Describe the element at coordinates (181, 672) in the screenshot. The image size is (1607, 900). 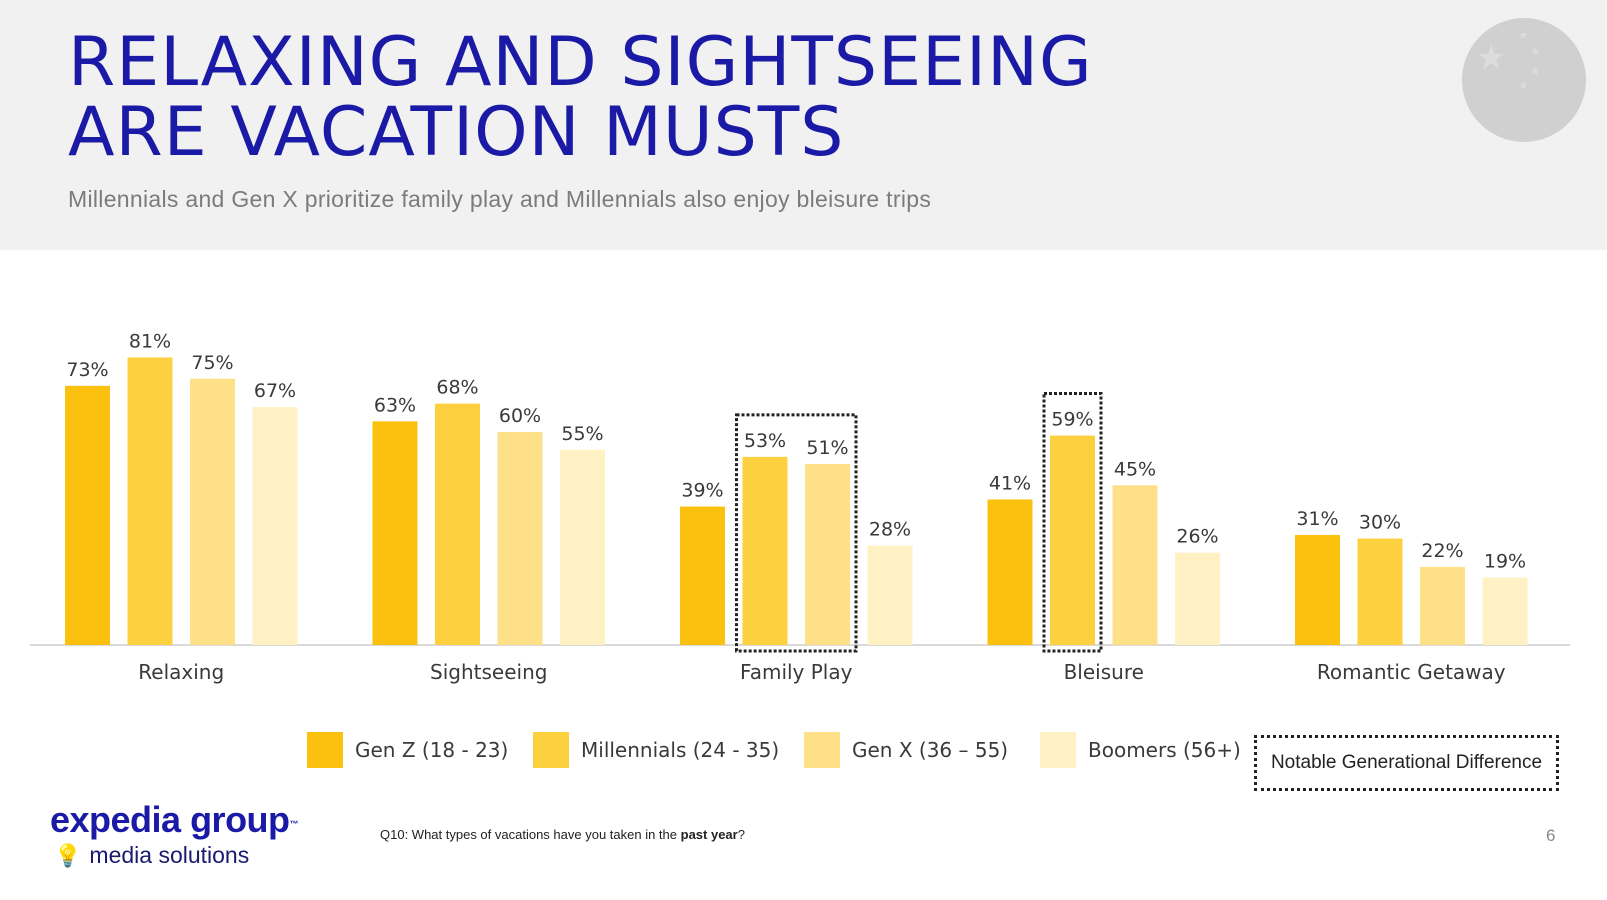
I see `category-label-relaxing: Relaxing` at that location.